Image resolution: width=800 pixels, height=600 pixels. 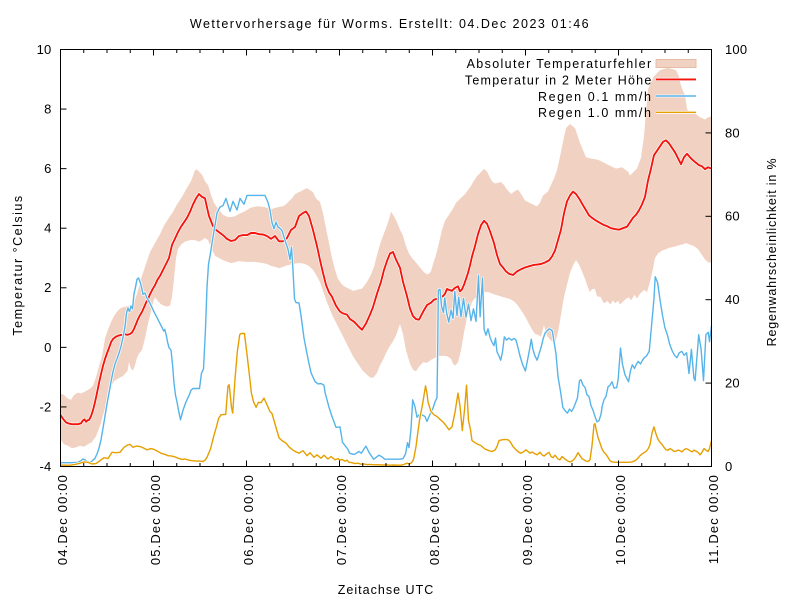 What do you see at coordinates (772, 252) in the screenshot?
I see `svg-text: Regenwahrscheinlichkeit in %` at bounding box center [772, 252].